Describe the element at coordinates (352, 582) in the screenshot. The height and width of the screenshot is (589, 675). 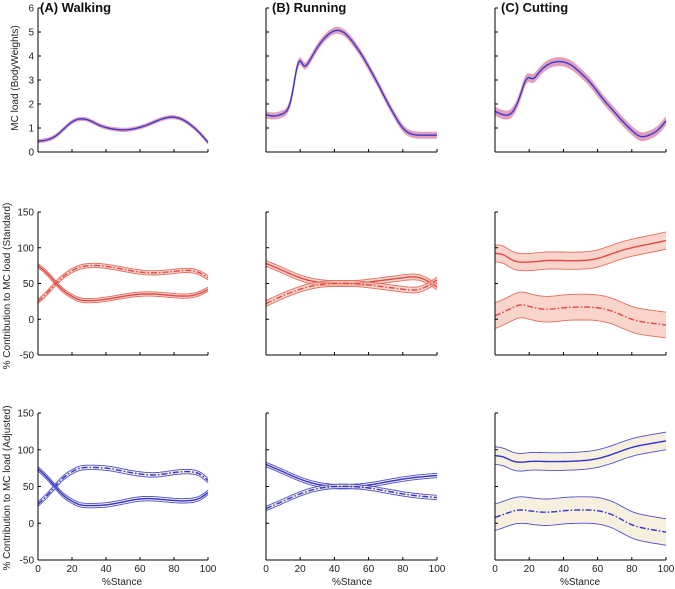
I see `xlabel-running: %Stance` at that location.